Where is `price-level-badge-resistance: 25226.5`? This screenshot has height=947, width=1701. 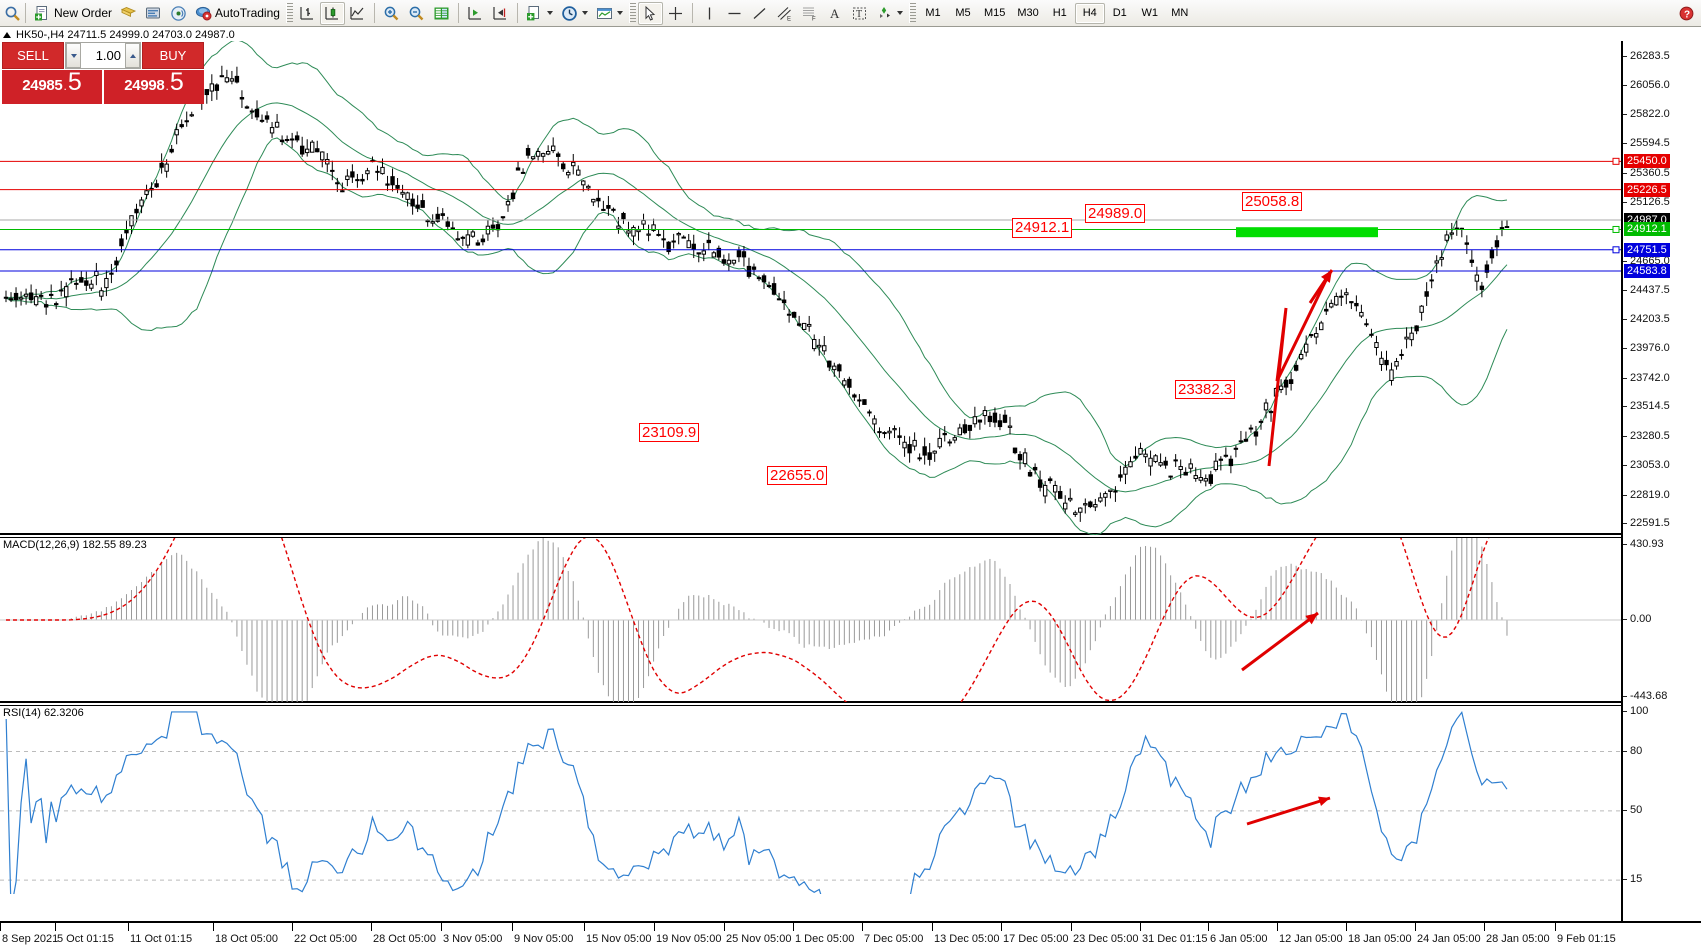 price-level-badge-resistance: 25226.5 is located at coordinates (1647, 189).